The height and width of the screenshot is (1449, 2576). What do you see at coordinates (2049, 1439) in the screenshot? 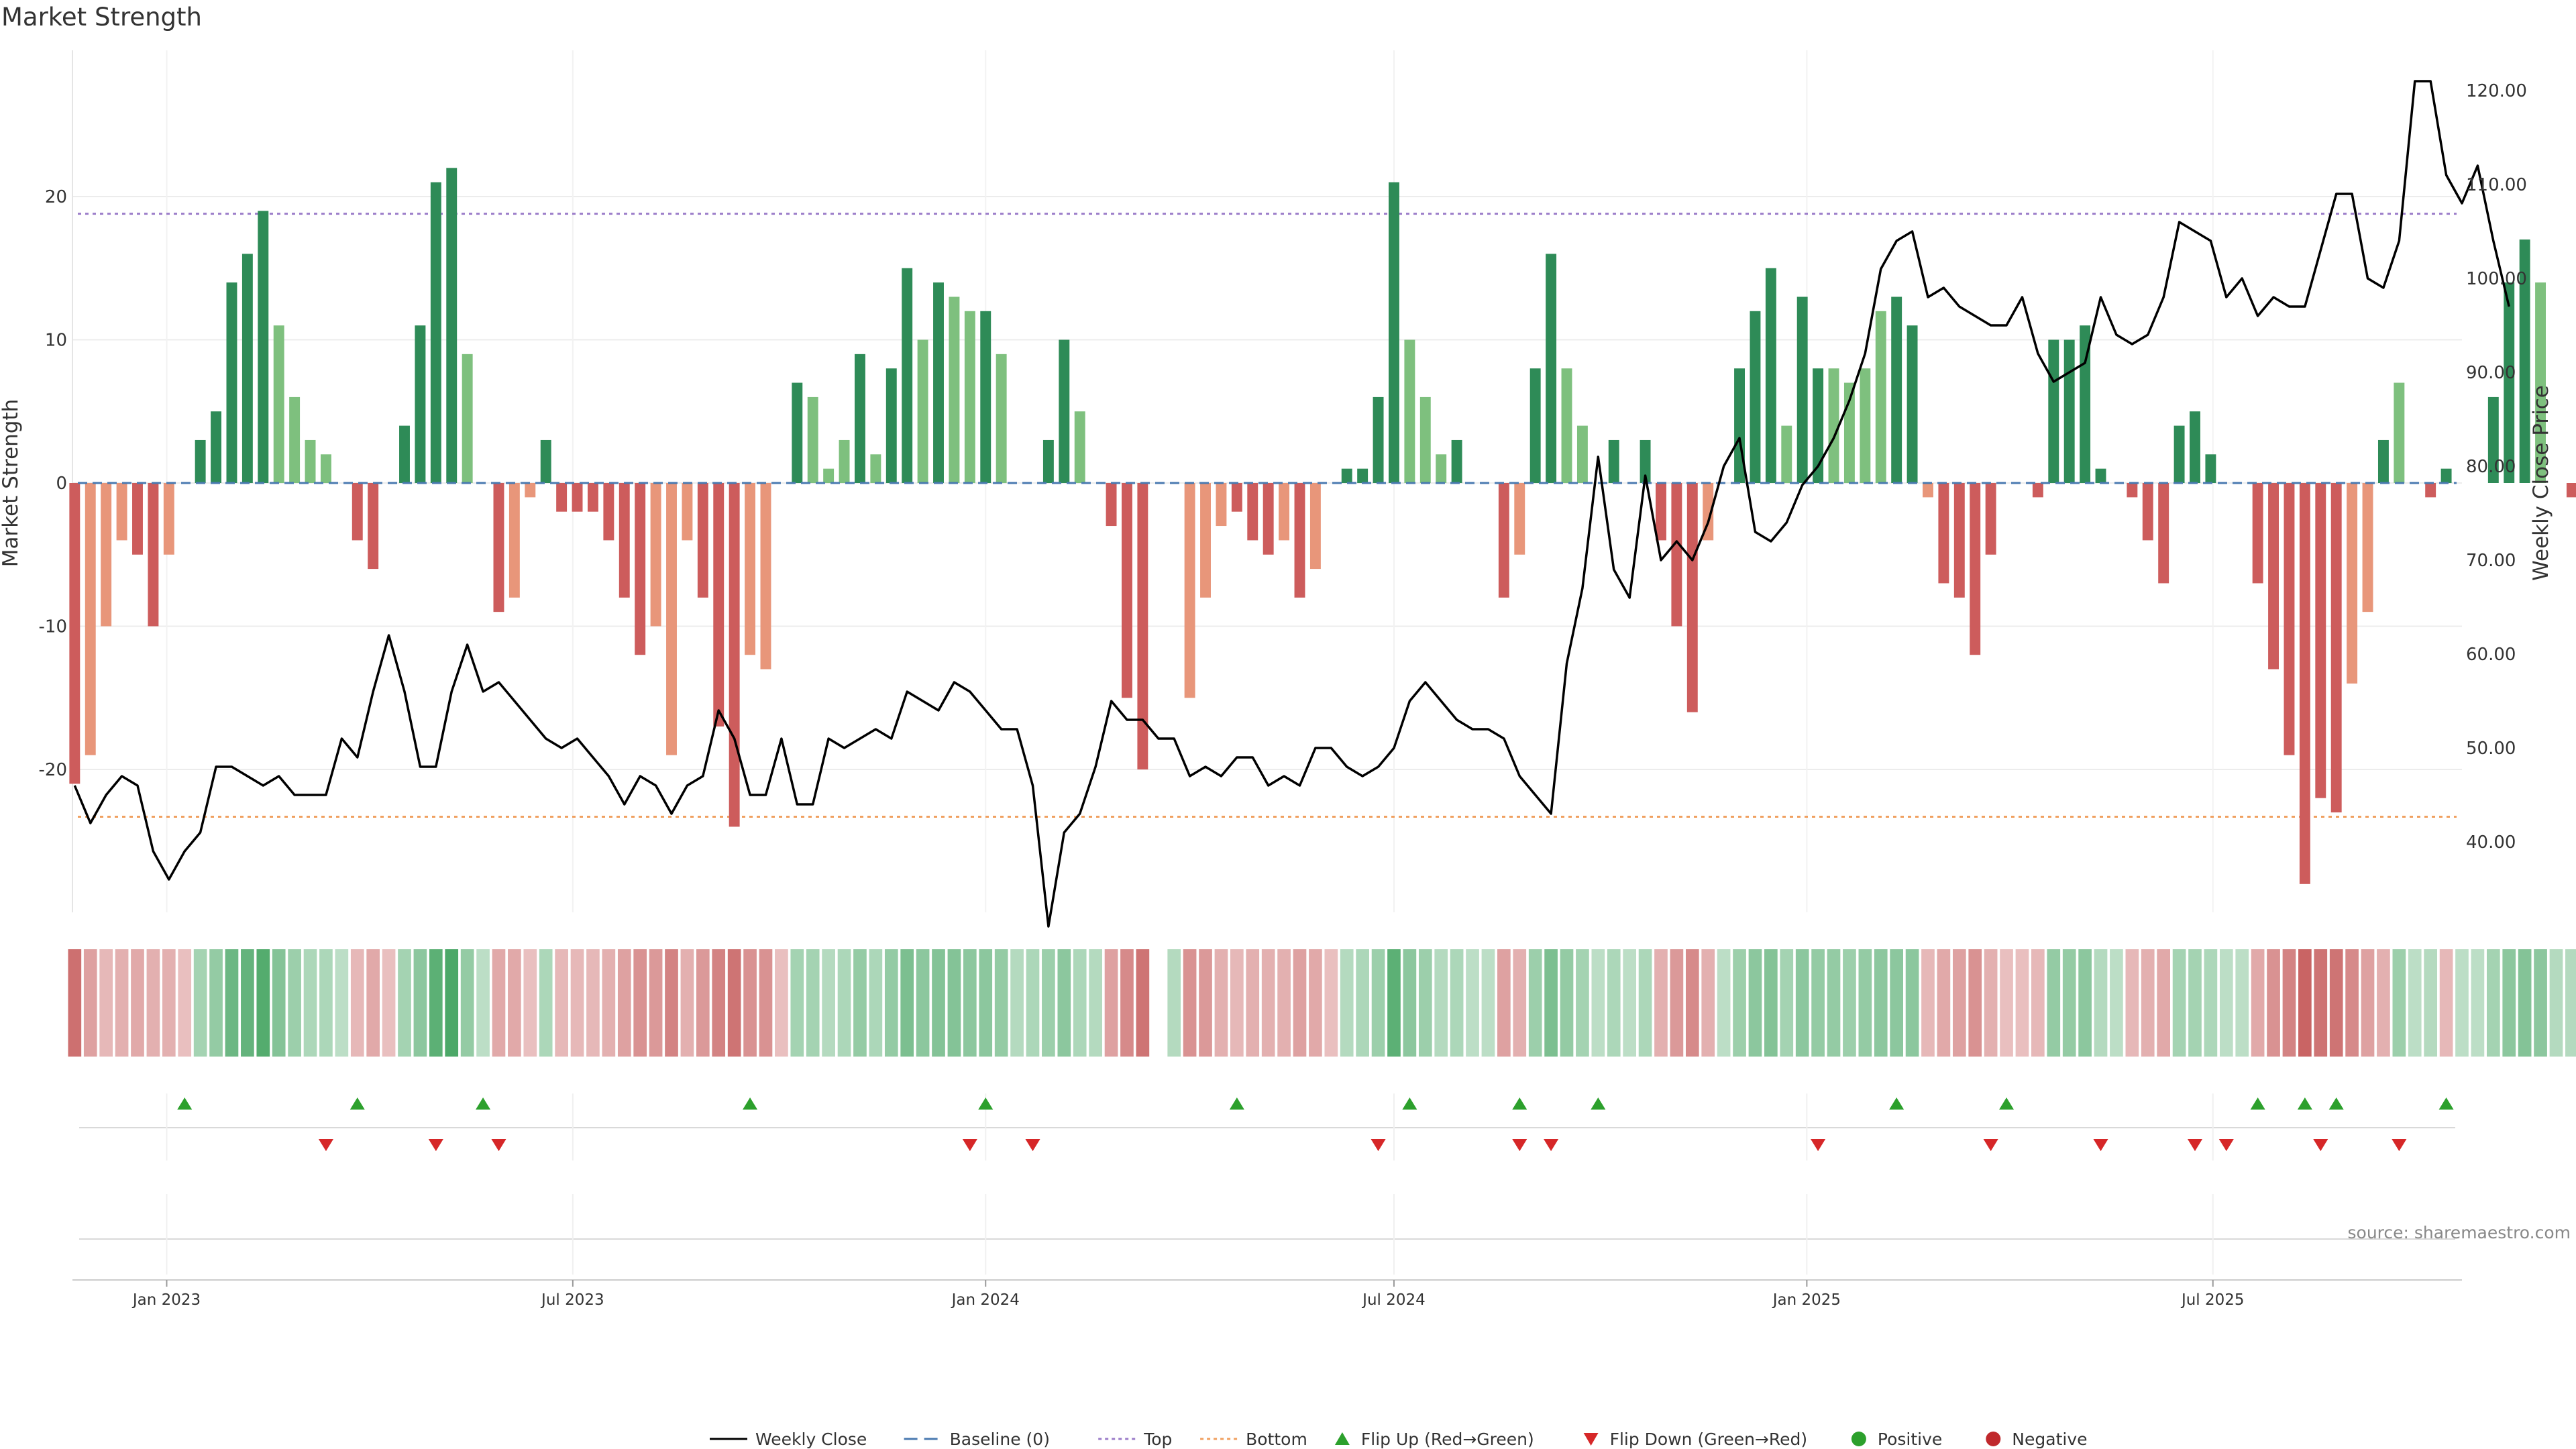
I see `legend-label: Negative` at bounding box center [2049, 1439].